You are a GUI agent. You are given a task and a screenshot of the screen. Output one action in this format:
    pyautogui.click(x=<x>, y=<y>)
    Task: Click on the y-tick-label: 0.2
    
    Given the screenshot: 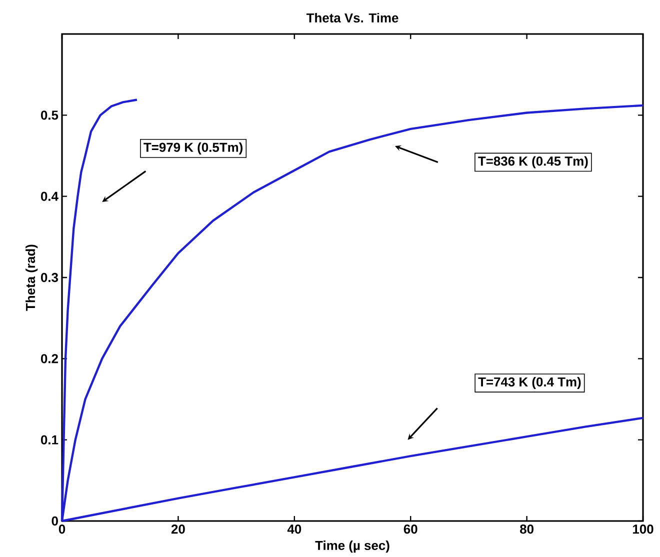 What is the action you would take?
    pyautogui.click(x=49, y=359)
    